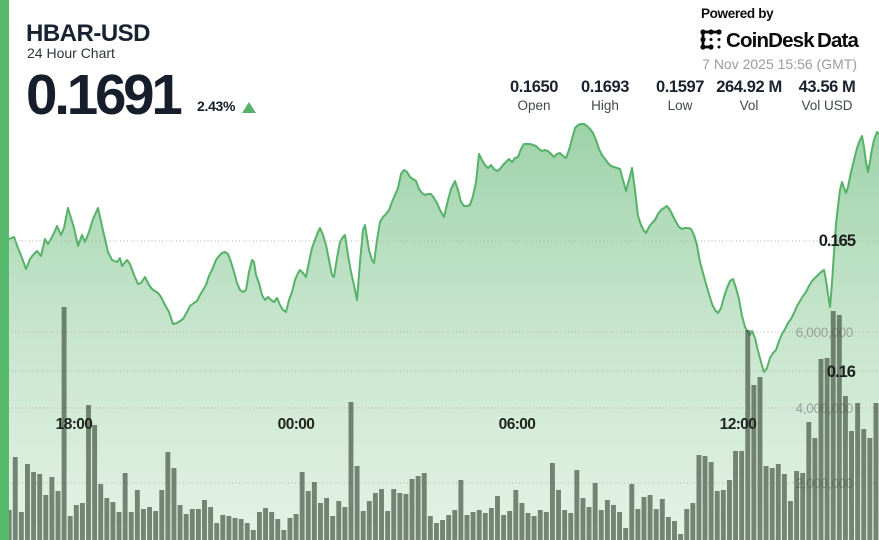 The image size is (879, 540). I want to click on svg-text: 00:00, so click(296, 424).